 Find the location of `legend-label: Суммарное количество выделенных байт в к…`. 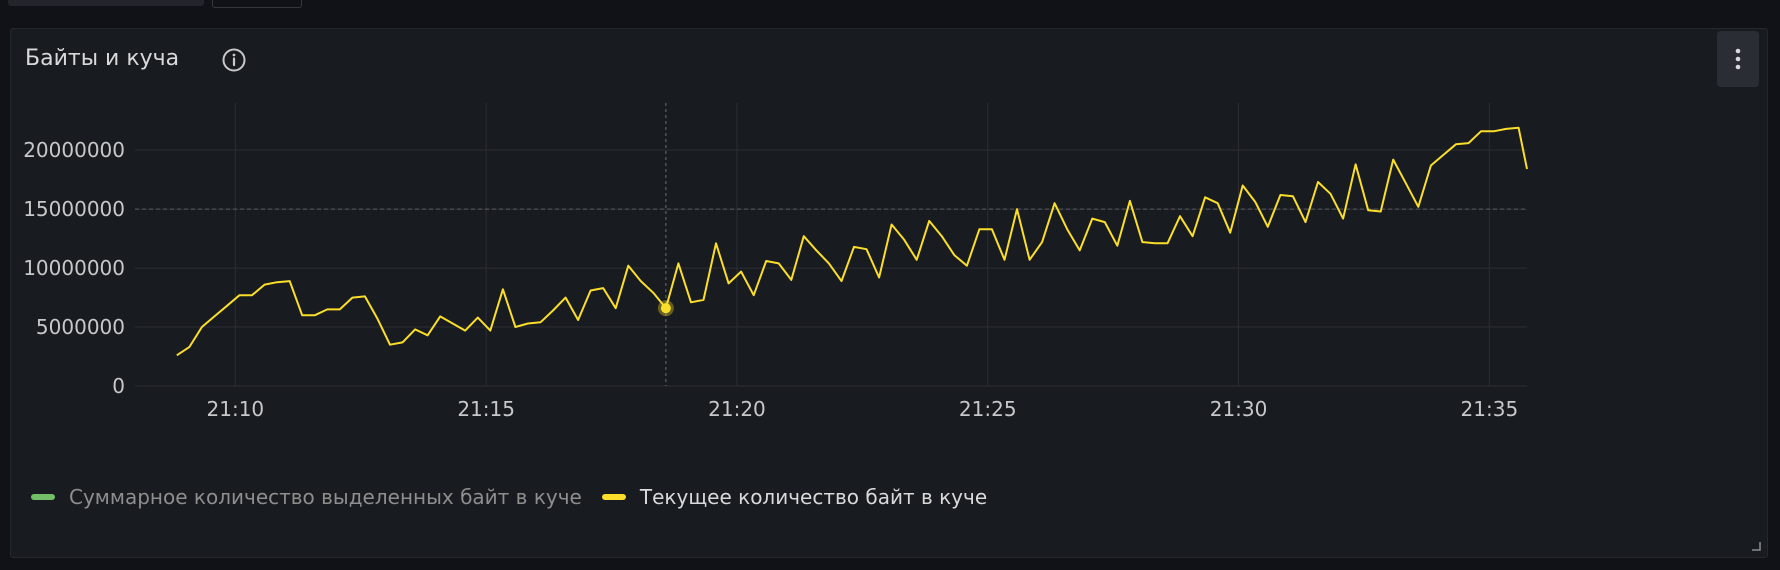

legend-label: Суммарное количество выделенных байт в к… is located at coordinates (325, 497).